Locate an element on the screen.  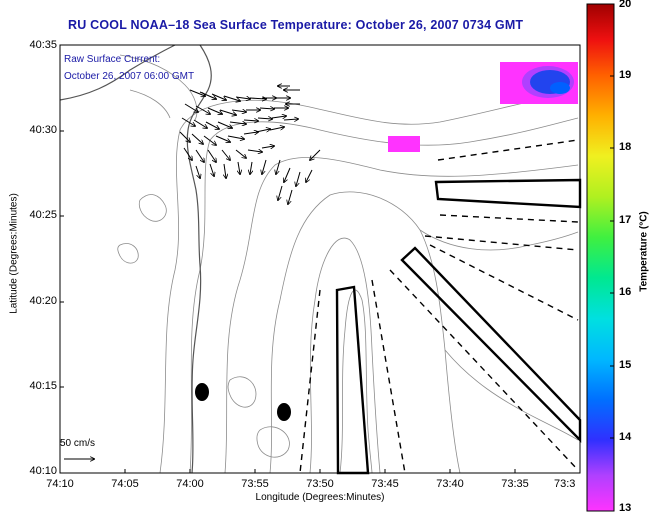
y-tick-label: 40:25 is located at coordinates (43, 215).